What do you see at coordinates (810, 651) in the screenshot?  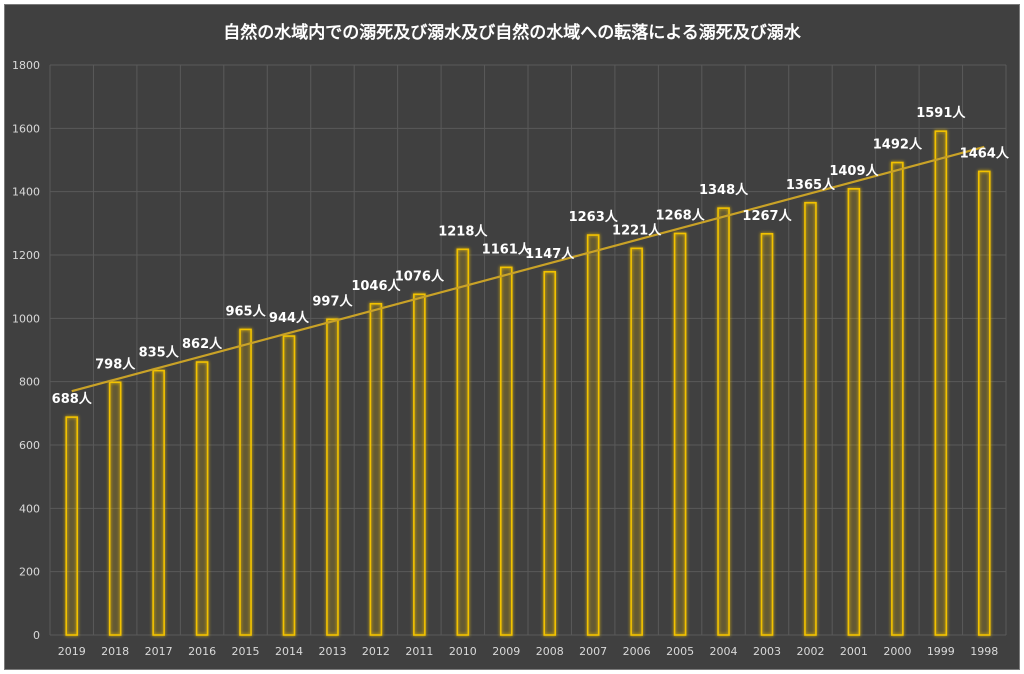 I see `x-tick-label: 2002` at bounding box center [810, 651].